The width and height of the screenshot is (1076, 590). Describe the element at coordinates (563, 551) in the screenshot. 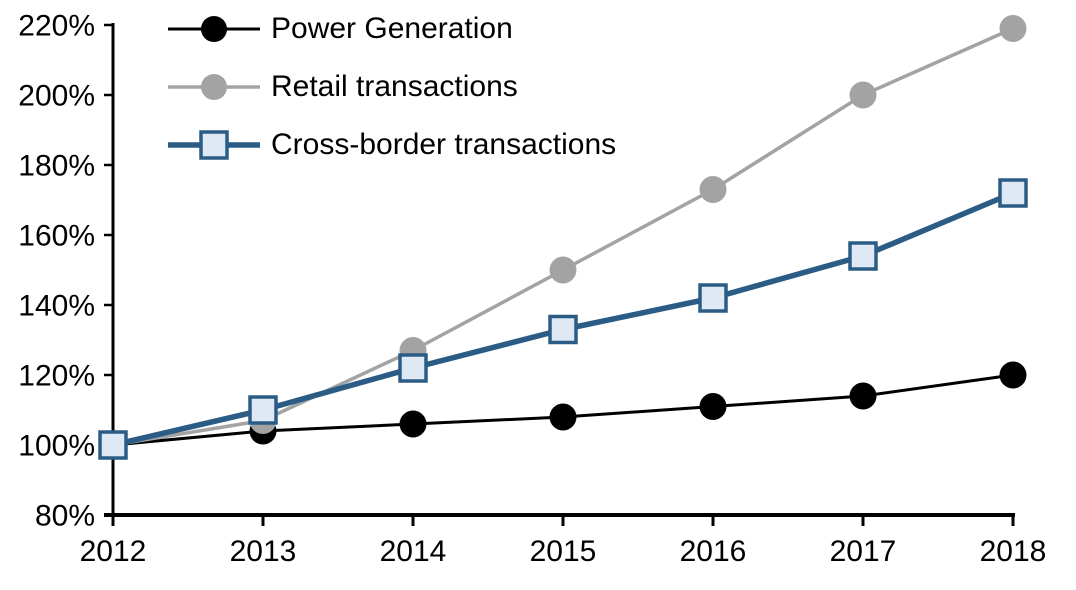

I see `x-axis-tick-label: 2015` at that location.